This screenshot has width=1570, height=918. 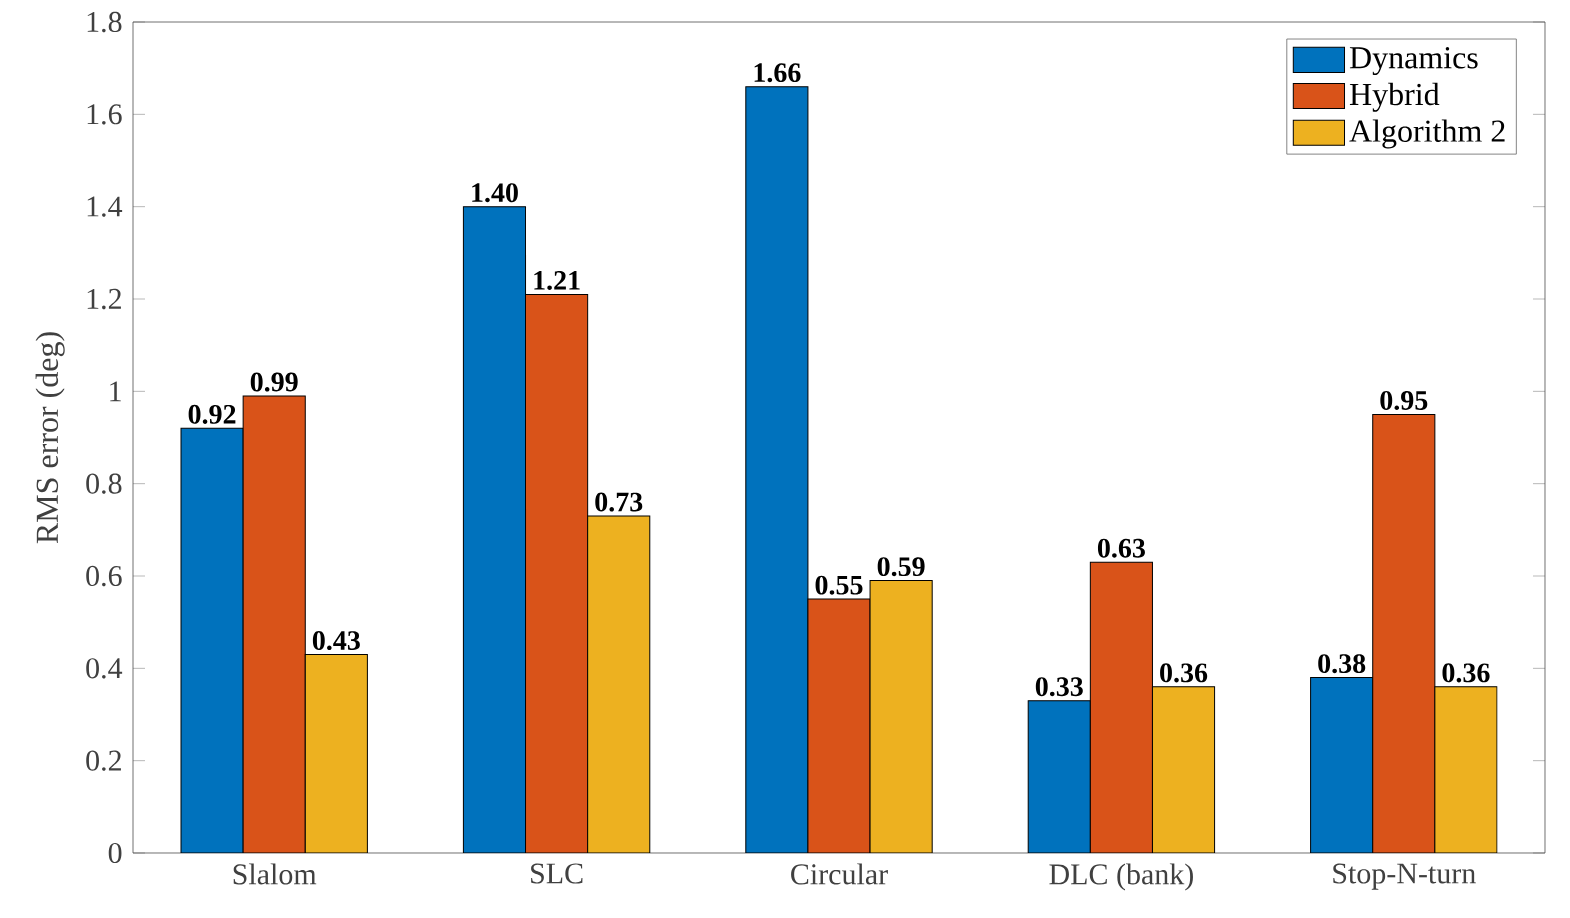 I want to click on y-axis-title: RMS error (deg), so click(x=50, y=438).